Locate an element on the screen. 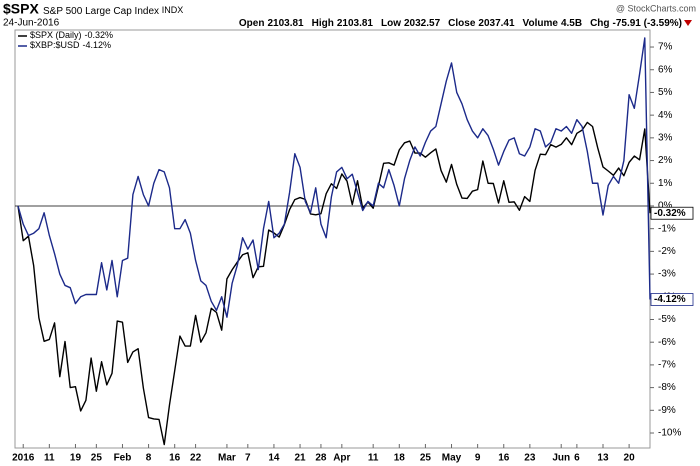 The image size is (700, 466). stat-value: 2037.41 is located at coordinates (496, 23).